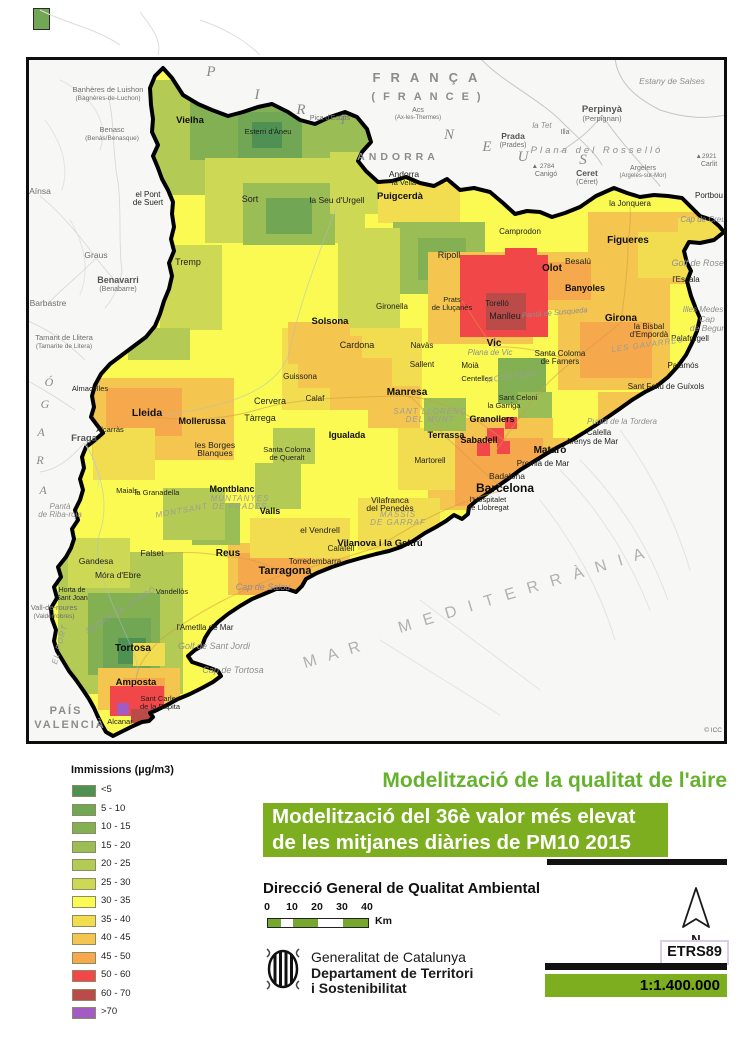 The image size is (750, 1060). I want to click on map-label: Acs, so click(418, 110).